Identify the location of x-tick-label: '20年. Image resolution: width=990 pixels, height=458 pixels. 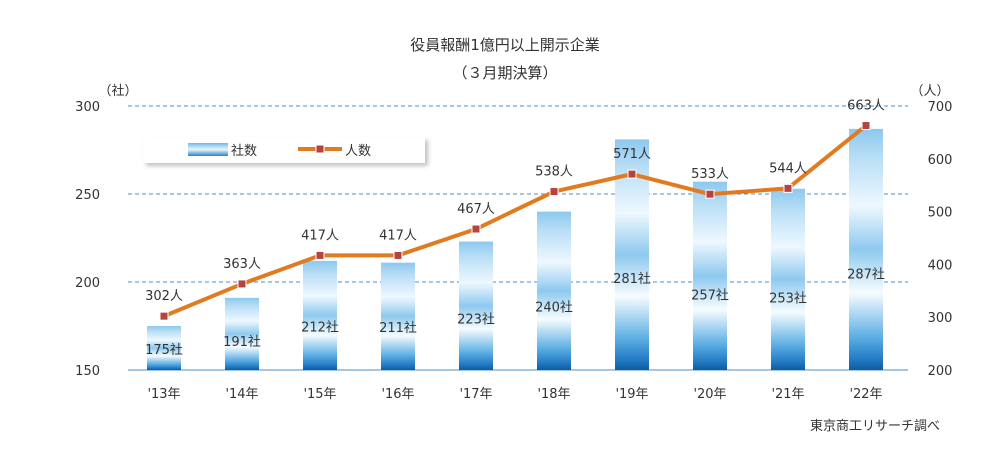
(709, 394).